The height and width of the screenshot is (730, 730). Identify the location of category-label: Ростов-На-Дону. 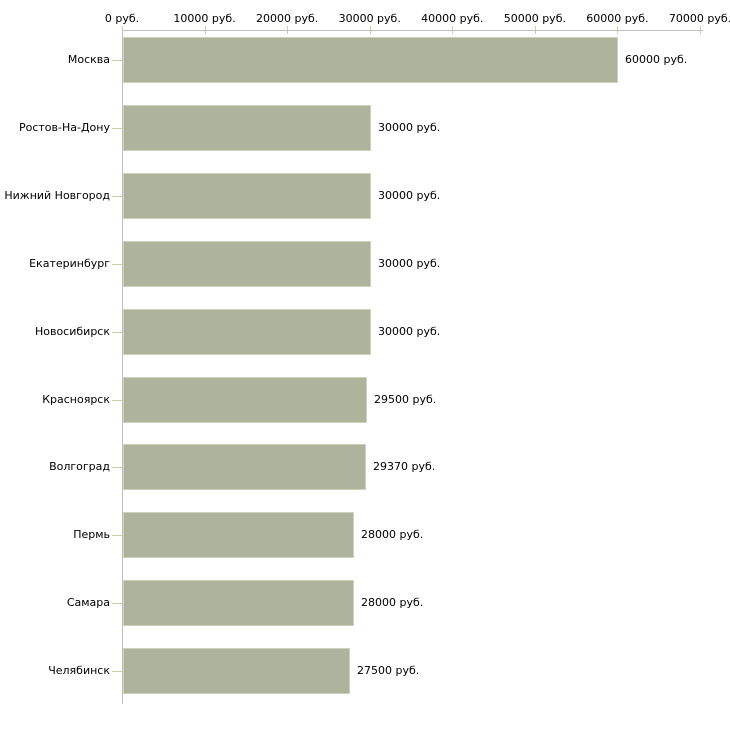
(64, 127).